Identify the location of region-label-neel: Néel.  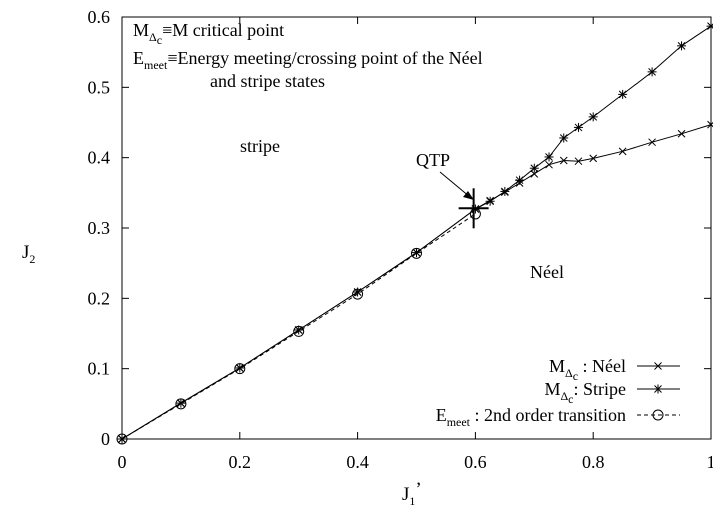
(547, 272).